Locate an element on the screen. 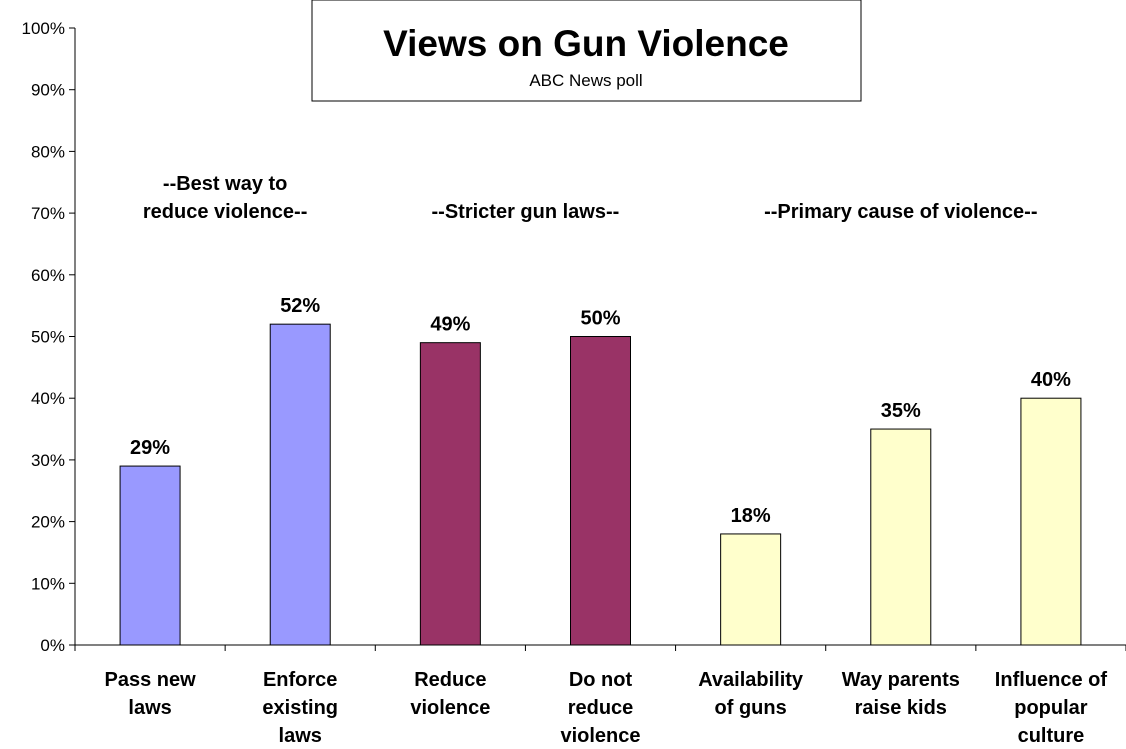  chart-subtitle: ABC News poll is located at coordinates (585, 80).